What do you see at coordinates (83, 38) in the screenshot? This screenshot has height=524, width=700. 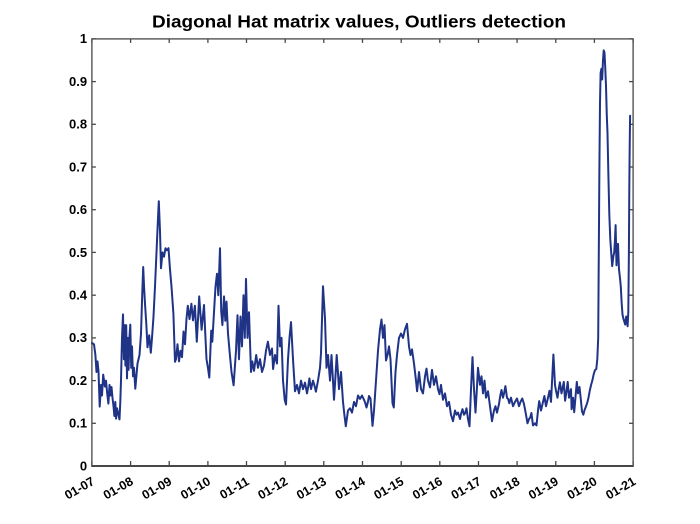 I see `svg-text: 1` at bounding box center [83, 38].